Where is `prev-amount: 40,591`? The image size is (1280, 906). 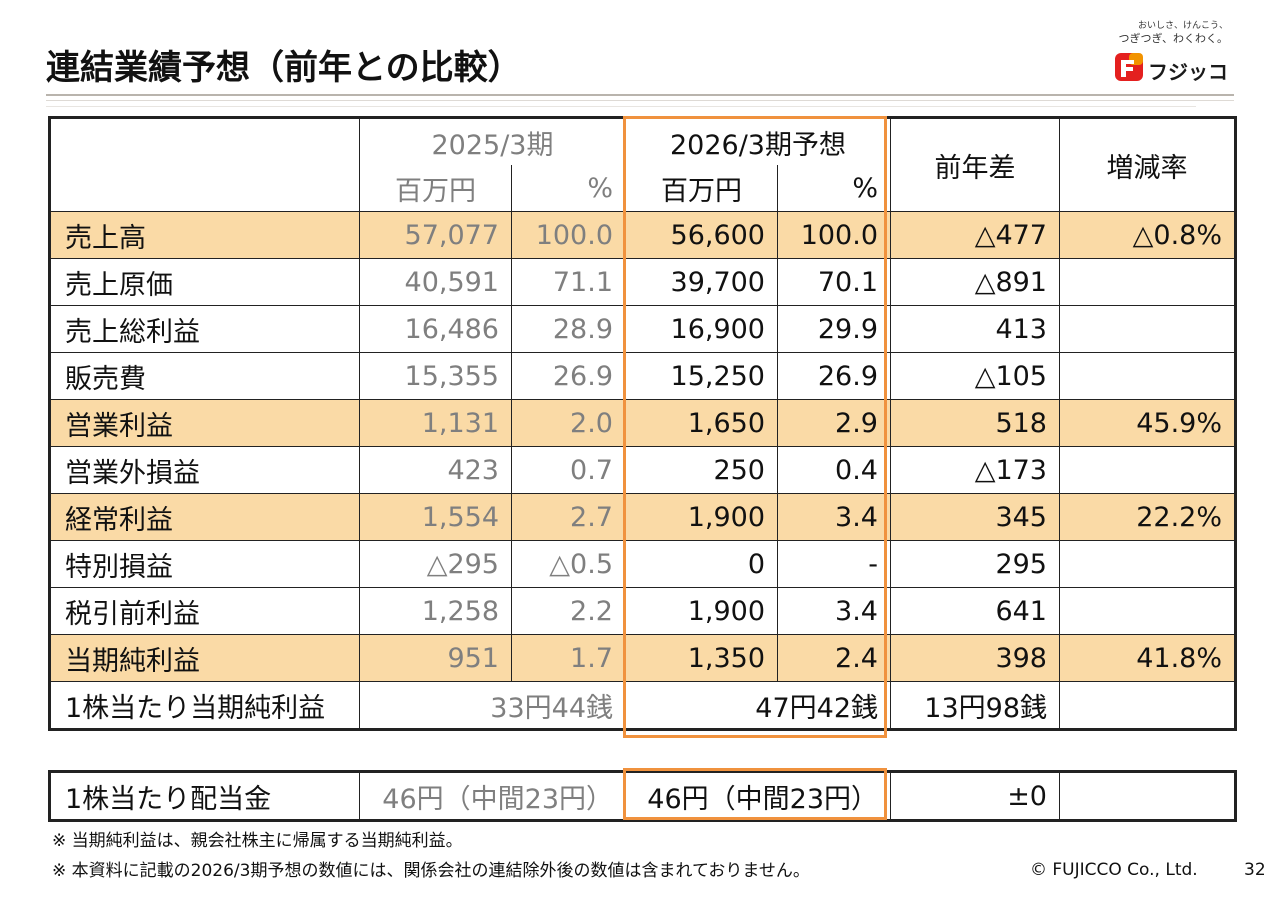
prev-amount: 40,591 is located at coordinates (435, 282).